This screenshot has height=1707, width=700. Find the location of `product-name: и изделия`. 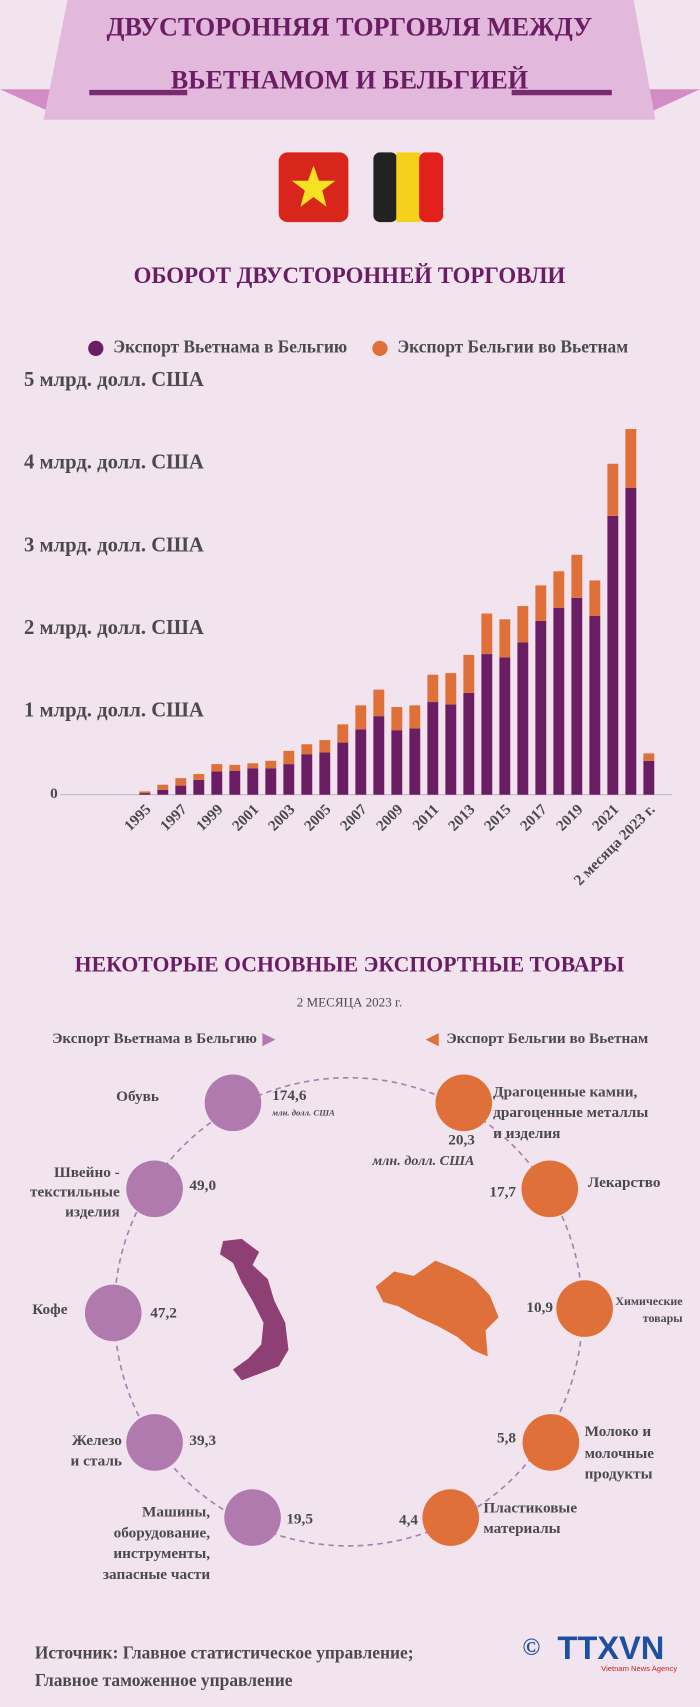

product-name: и изделия is located at coordinates (526, 1133).